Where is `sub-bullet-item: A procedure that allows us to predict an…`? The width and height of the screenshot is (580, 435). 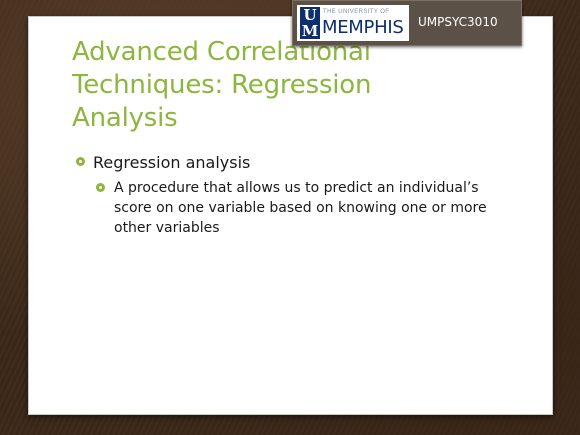 sub-bullet-item: A procedure that allows us to predict an… is located at coordinates (301, 208).